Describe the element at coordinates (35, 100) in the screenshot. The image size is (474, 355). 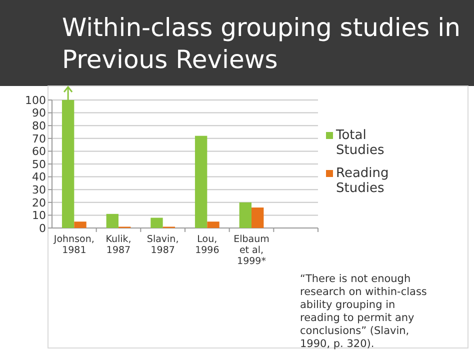
I see `y-tick-label: 100` at that location.